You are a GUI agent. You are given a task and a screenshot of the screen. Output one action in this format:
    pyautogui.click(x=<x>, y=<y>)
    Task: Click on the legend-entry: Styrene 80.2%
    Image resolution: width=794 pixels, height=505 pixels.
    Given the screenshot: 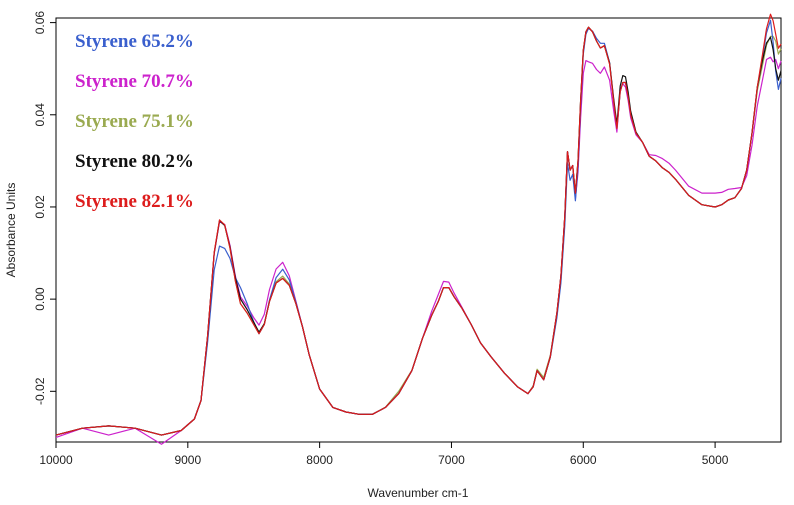 What is the action you would take?
    pyautogui.click(x=134, y=161)
    